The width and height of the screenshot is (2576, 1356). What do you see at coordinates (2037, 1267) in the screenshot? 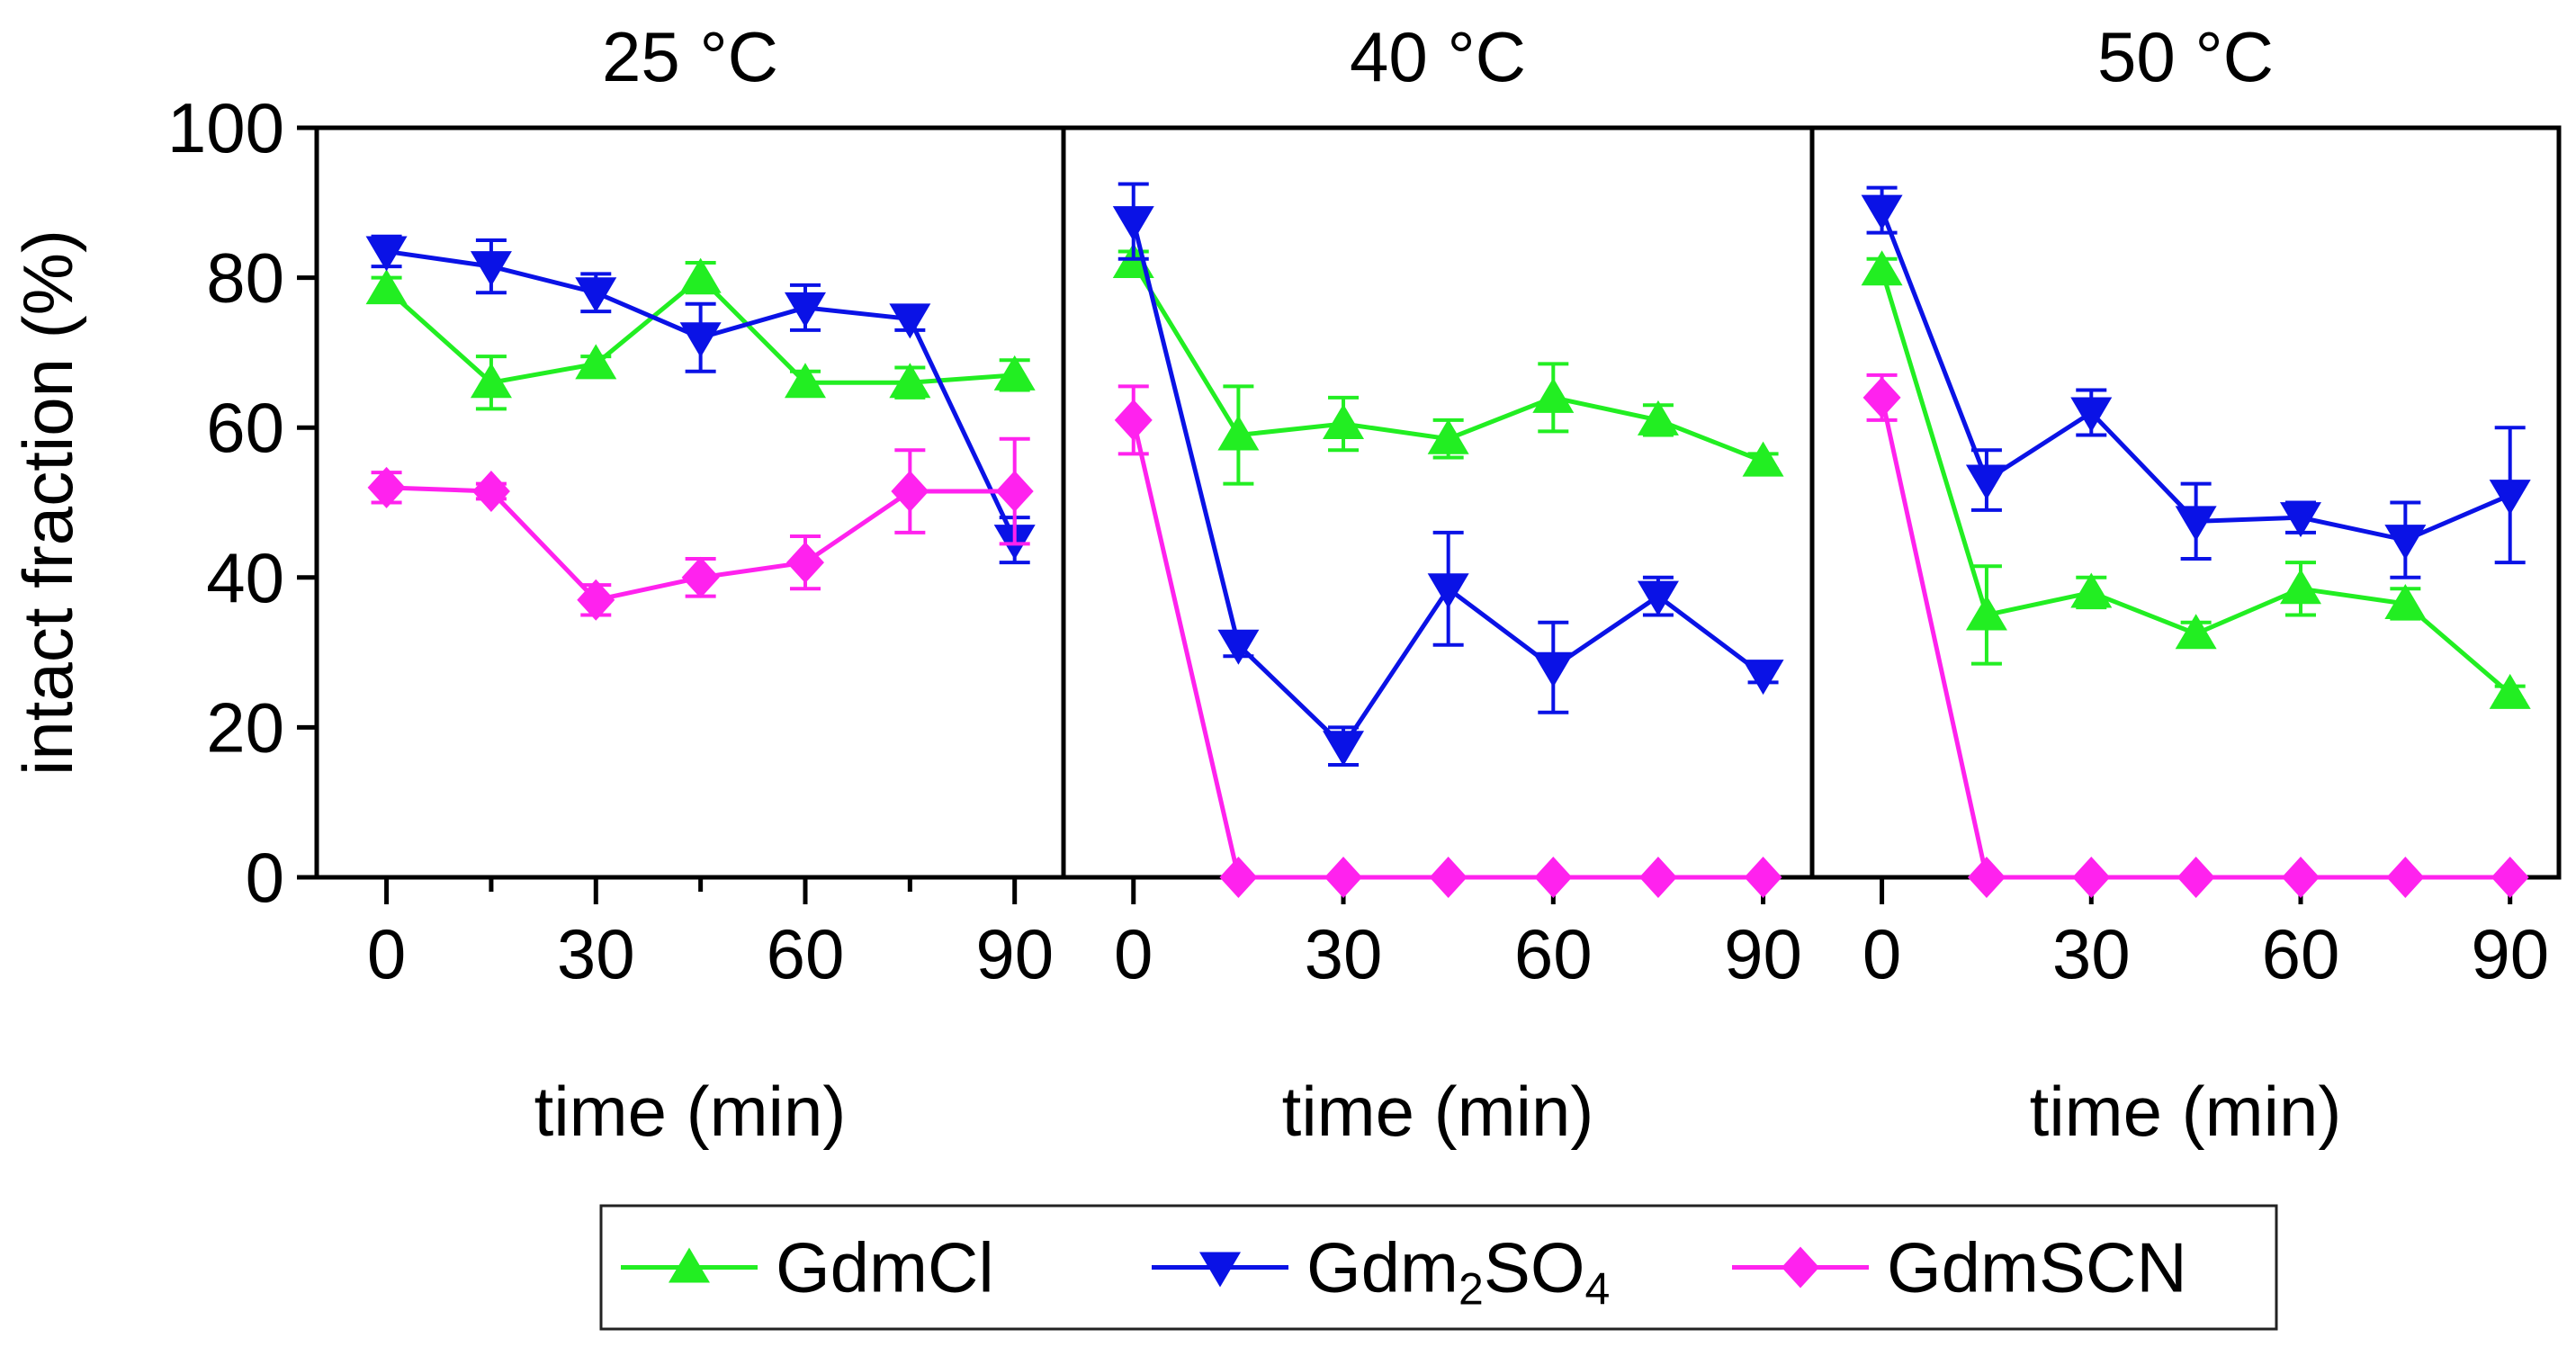
I see `legend-label: GdmSCN` at bounding box center [2037, 1267].